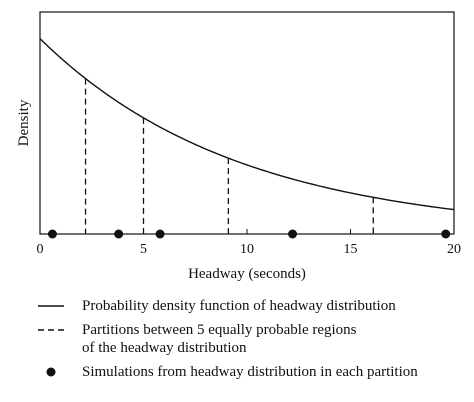 The height and width of the screenshot is (402, 474). I want to click on x-tick-label-5: 5, so click(143, 249).